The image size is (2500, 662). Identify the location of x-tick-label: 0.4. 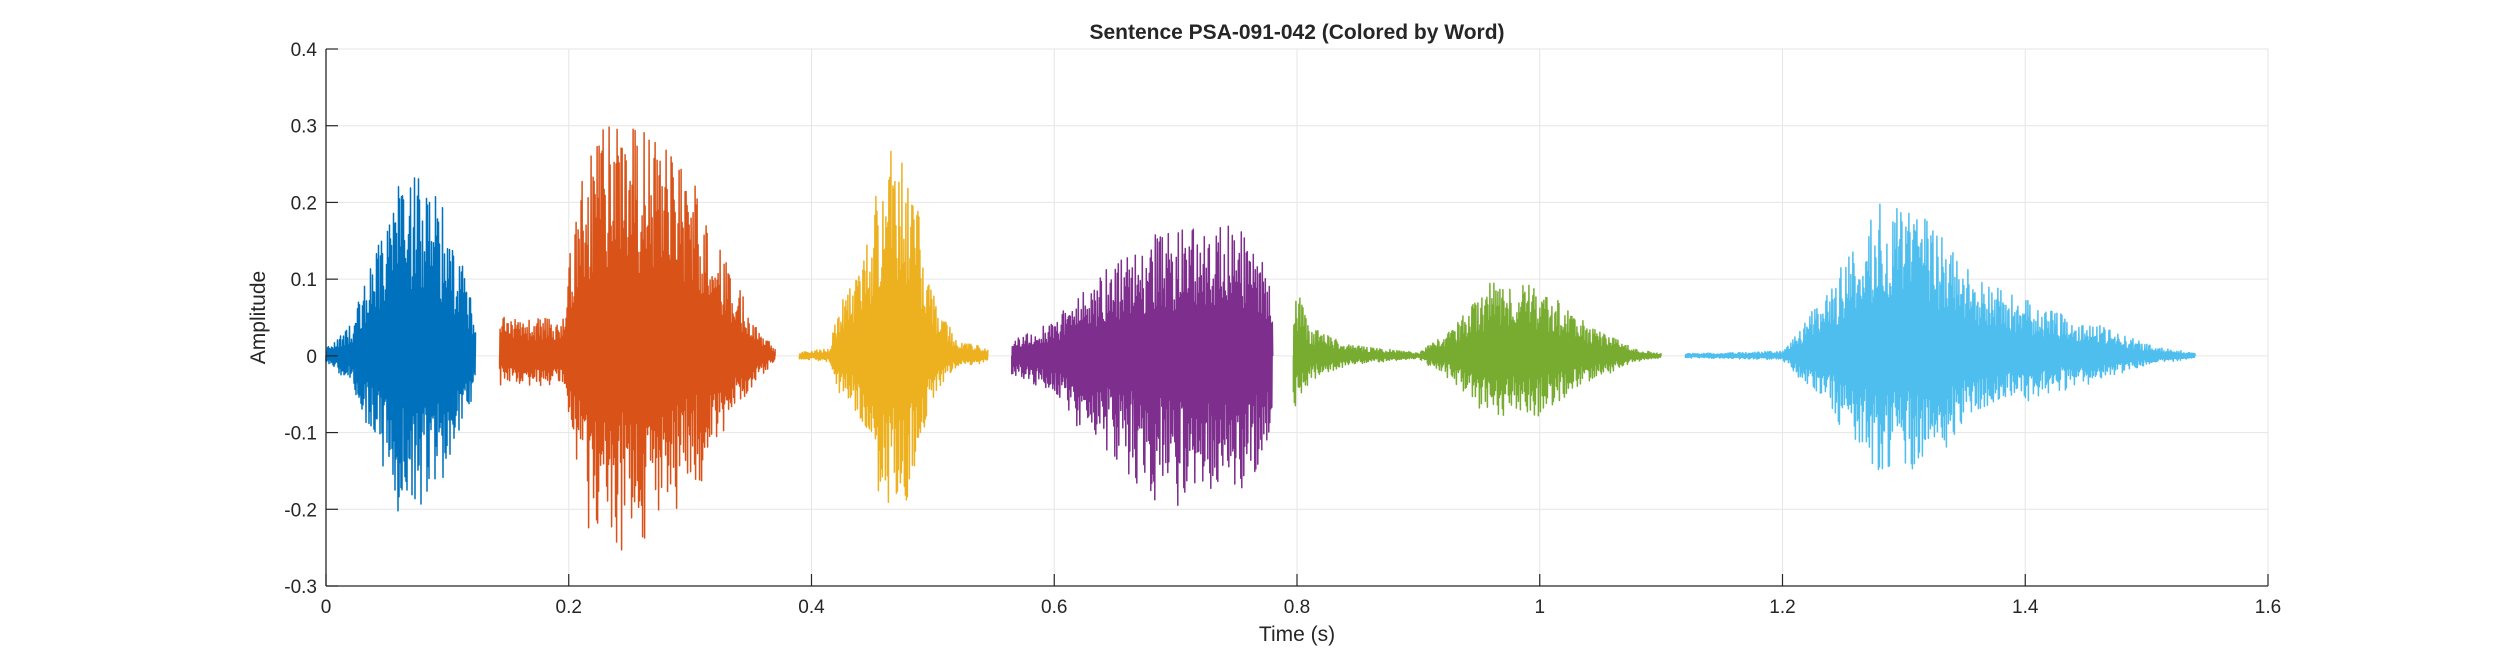
(811, 607).